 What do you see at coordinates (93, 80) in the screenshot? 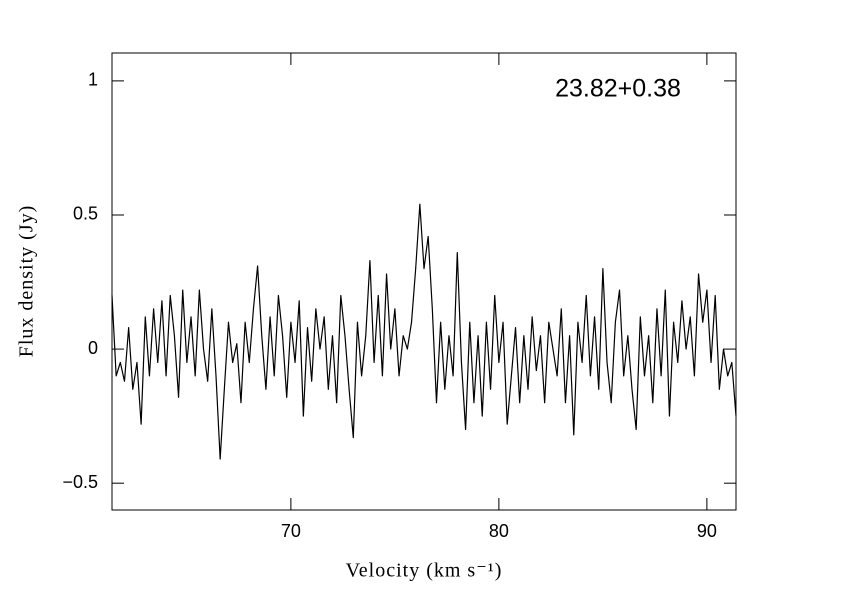
I see `y-tick-label: 1` at bounding box center [93, 80].